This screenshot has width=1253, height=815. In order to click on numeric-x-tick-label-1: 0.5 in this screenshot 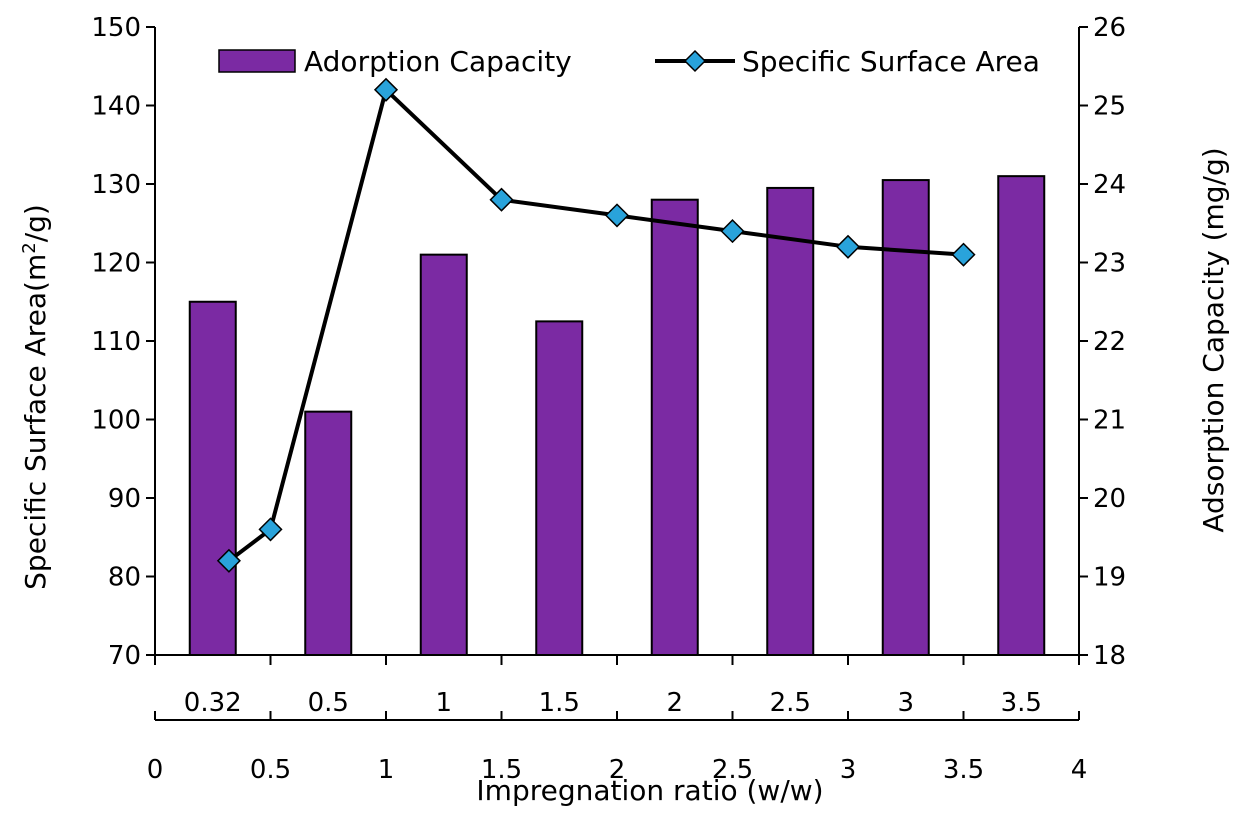, I will do `click(270, 770)`.